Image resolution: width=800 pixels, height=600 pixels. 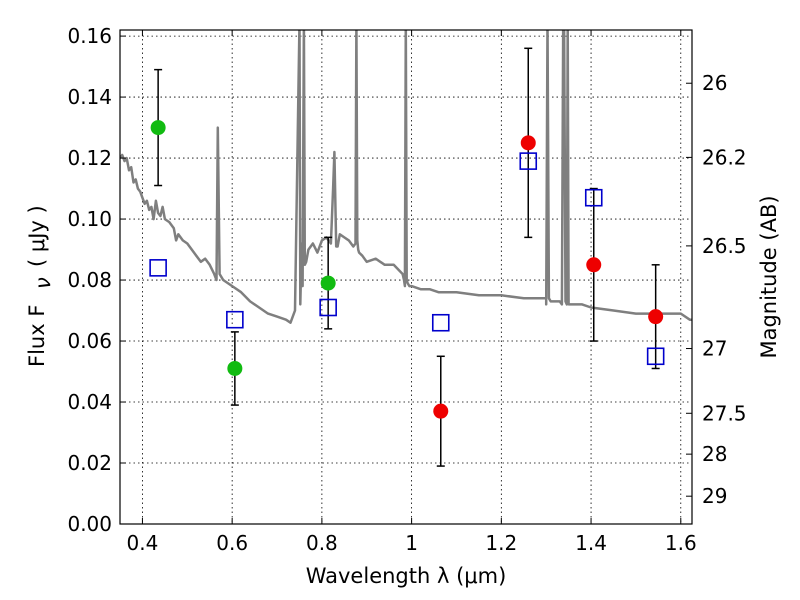 I want to click on x-tick-label: 1.6, so click(x=681, y=543).